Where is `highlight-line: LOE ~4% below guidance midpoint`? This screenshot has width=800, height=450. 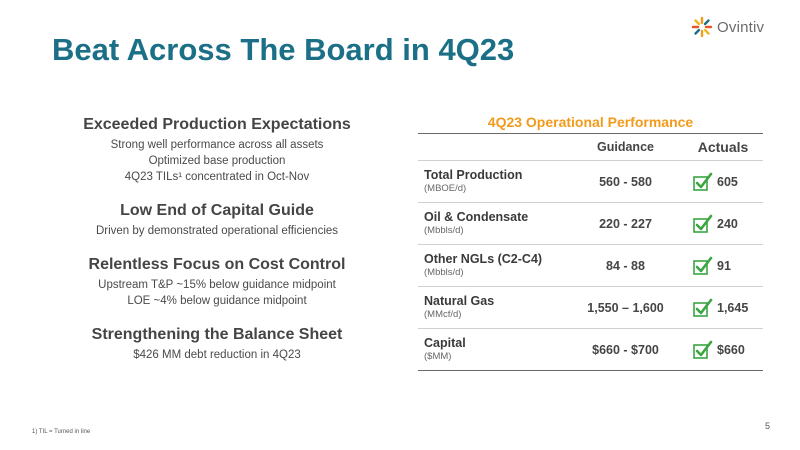
highlight-line: LOE ~4% below guidance midpoint is located at coordinates (217, 301).